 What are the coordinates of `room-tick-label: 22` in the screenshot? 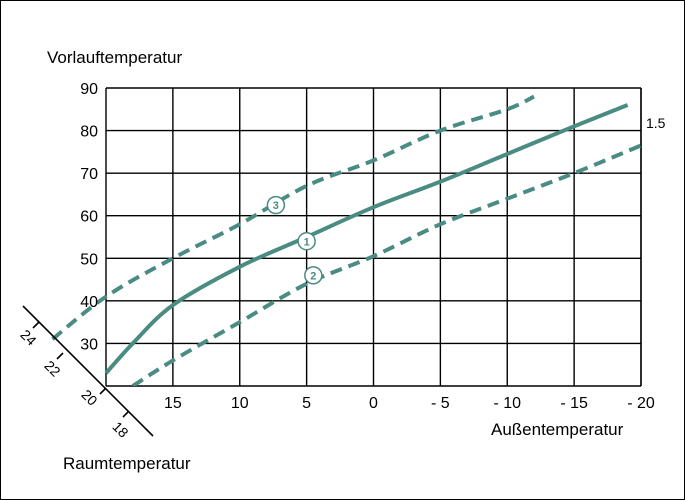 It's located at (52, 368).